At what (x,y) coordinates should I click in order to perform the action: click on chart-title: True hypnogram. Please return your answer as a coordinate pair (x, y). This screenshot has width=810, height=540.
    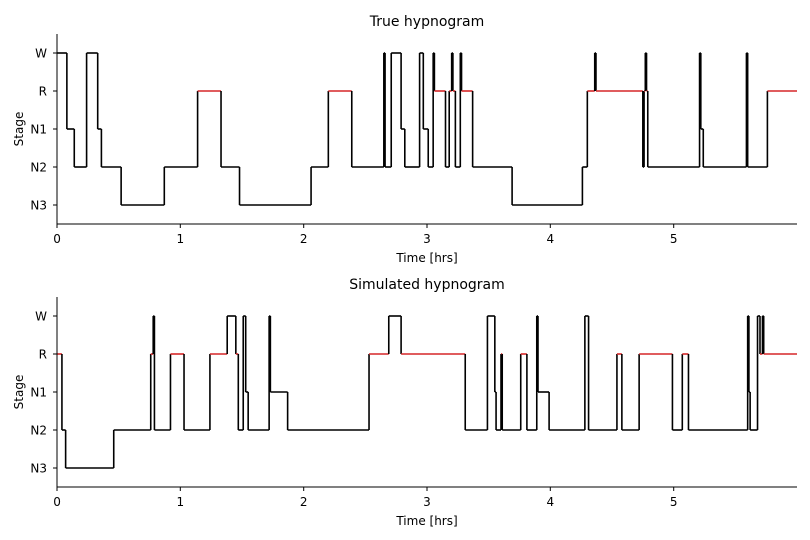
    Looking at the image, I should click on (427, 22).